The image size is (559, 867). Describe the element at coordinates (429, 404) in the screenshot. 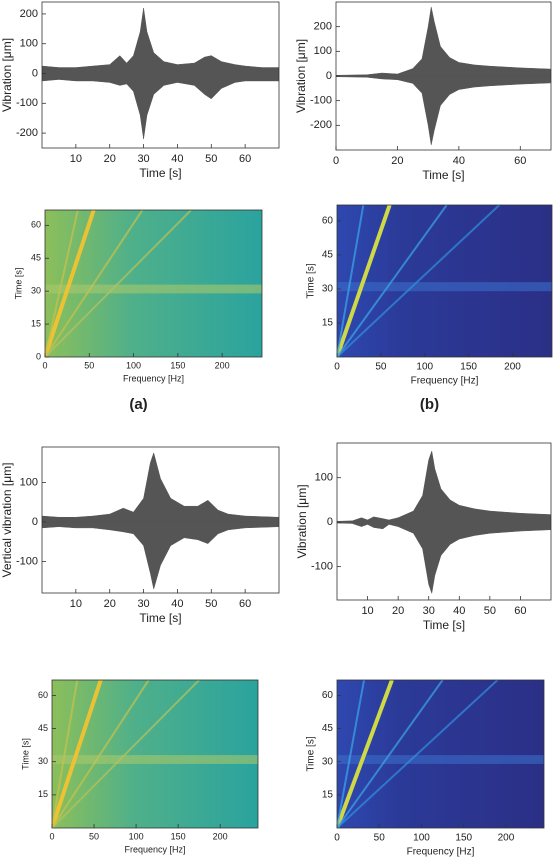

I see `panel-caption: (b)` at that location.